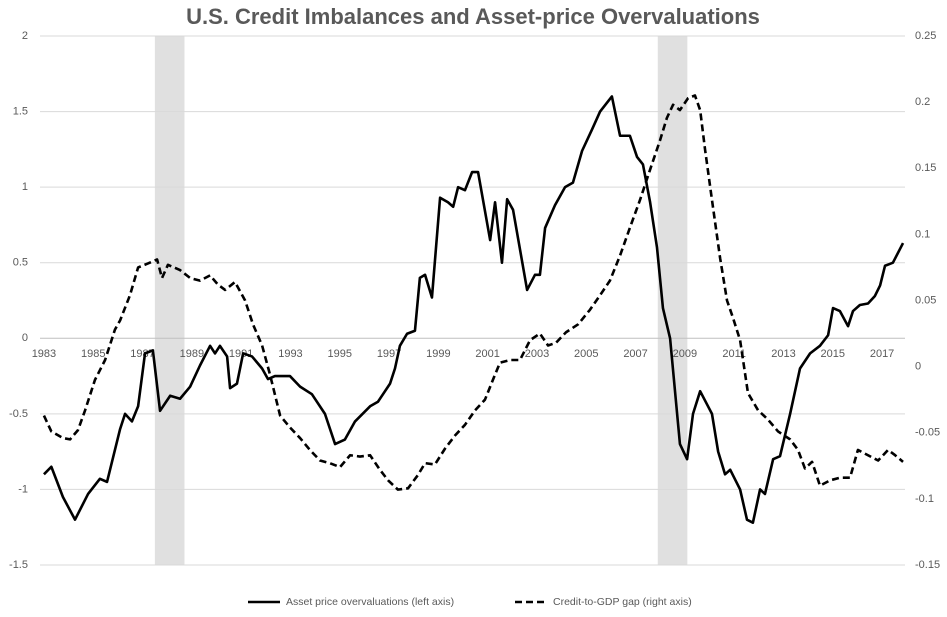 The width and height of the screenshot is (947, 617). I want to click on x-tick-label: 2003, so click(537, 354).